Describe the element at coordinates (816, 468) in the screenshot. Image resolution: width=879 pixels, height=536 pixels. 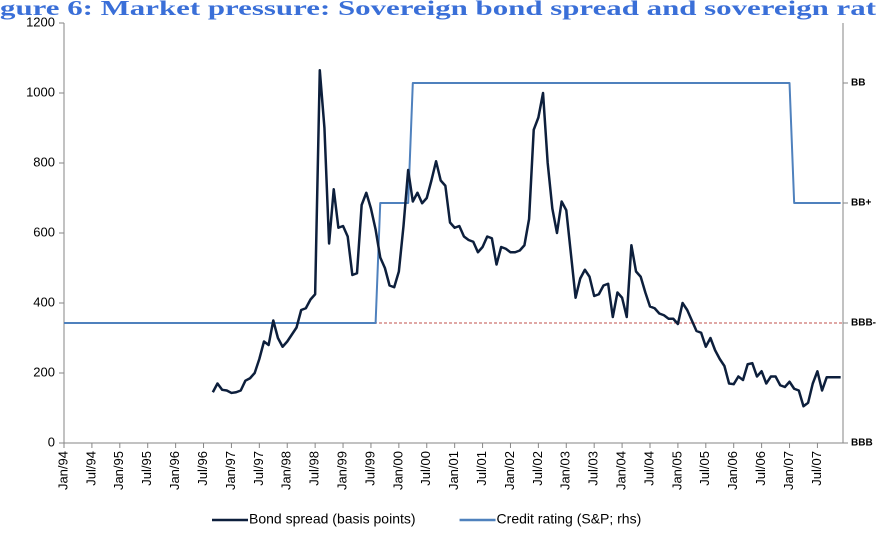
I see `x-tick-label: Jul/07` at that location.